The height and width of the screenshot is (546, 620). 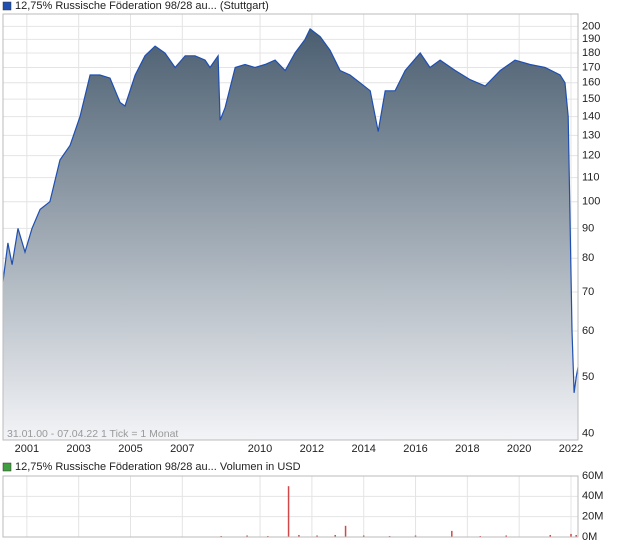 What do you see at coordinates (312, 449) in the screenshot?
I see `x-tick-label: 2012` at bounding box center [312, 449].